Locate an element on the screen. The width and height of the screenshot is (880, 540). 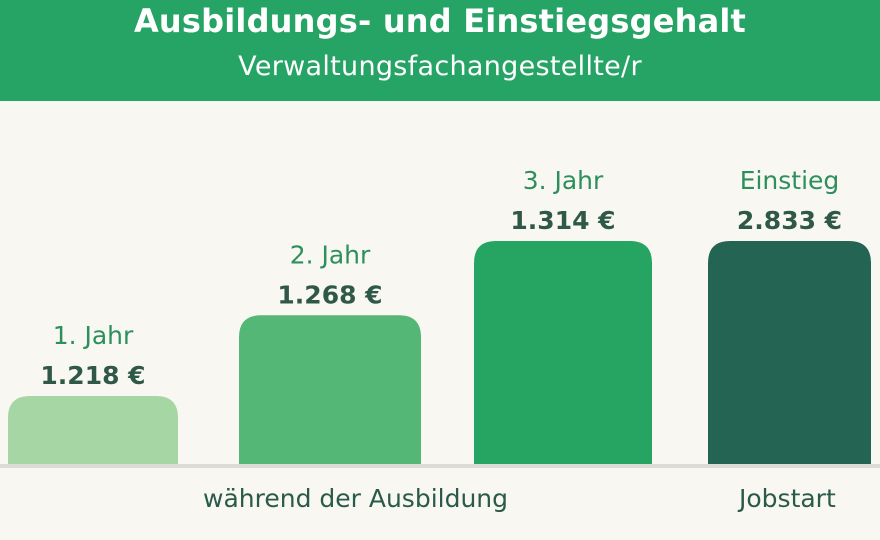
bar-value-label-4: 2.833 € is located at coordinates (789, 220).